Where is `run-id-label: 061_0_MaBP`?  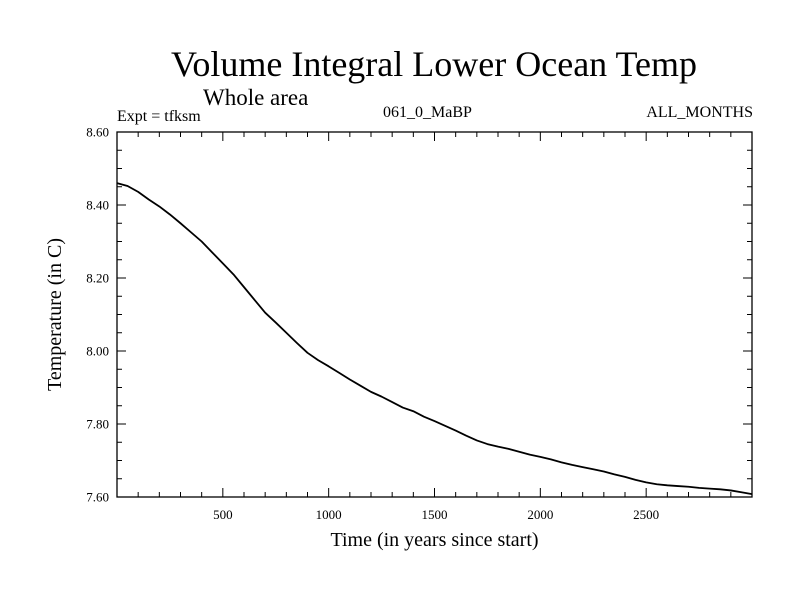 run-id-label: 061_0_MaBP is located at coordinates (427, 112).